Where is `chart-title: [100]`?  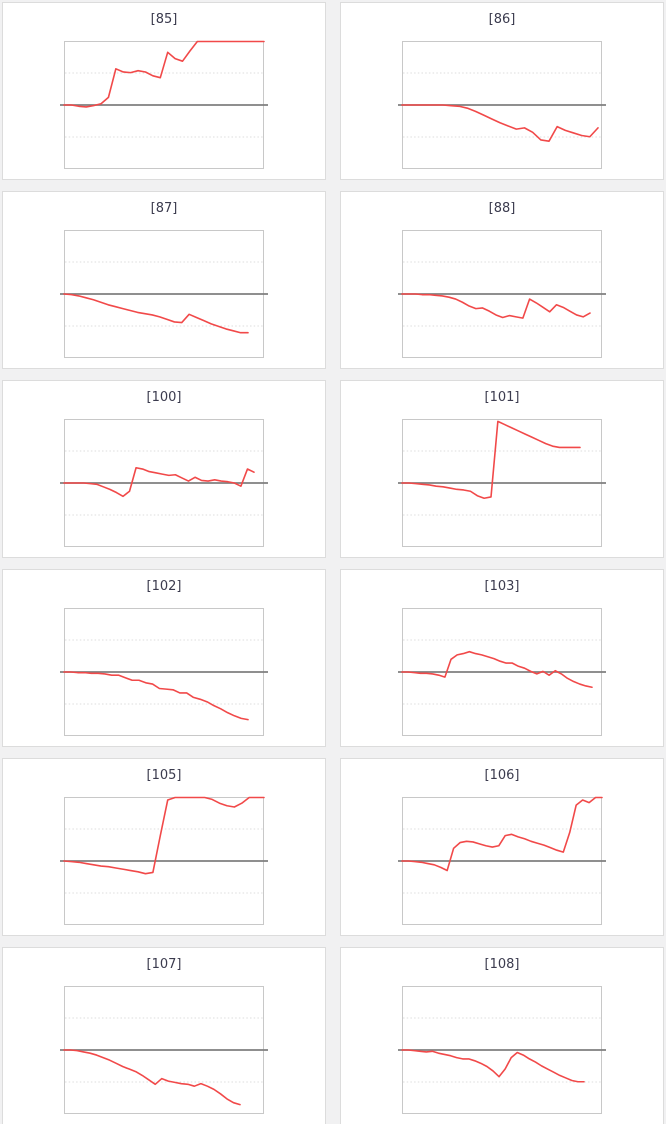
chart-title: [100] is located at coordinates (164, 397).